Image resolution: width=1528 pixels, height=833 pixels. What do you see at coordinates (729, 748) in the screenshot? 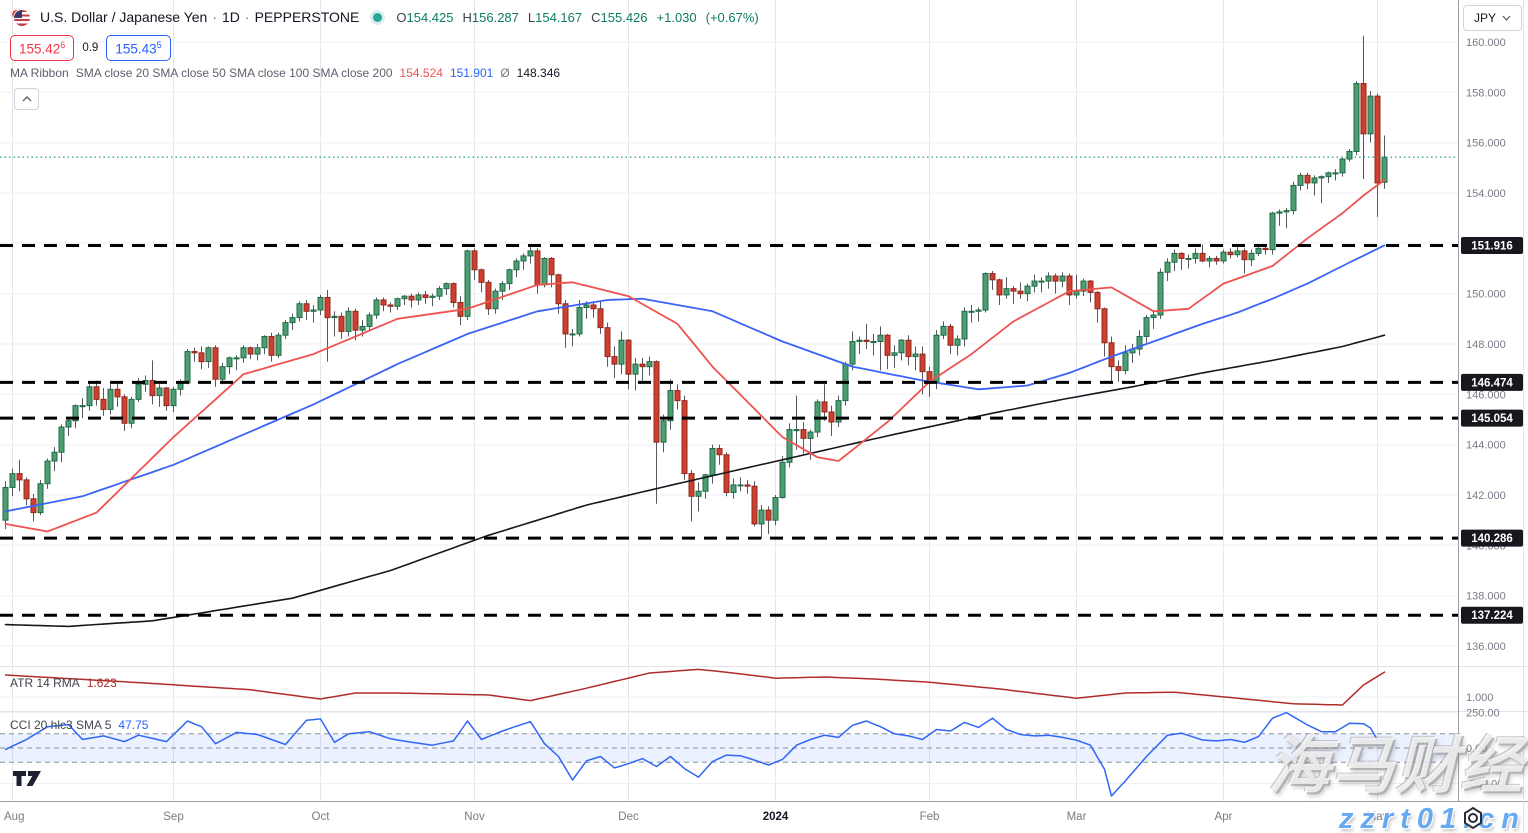
I see `cci-band` at bounding box center [729, 748].